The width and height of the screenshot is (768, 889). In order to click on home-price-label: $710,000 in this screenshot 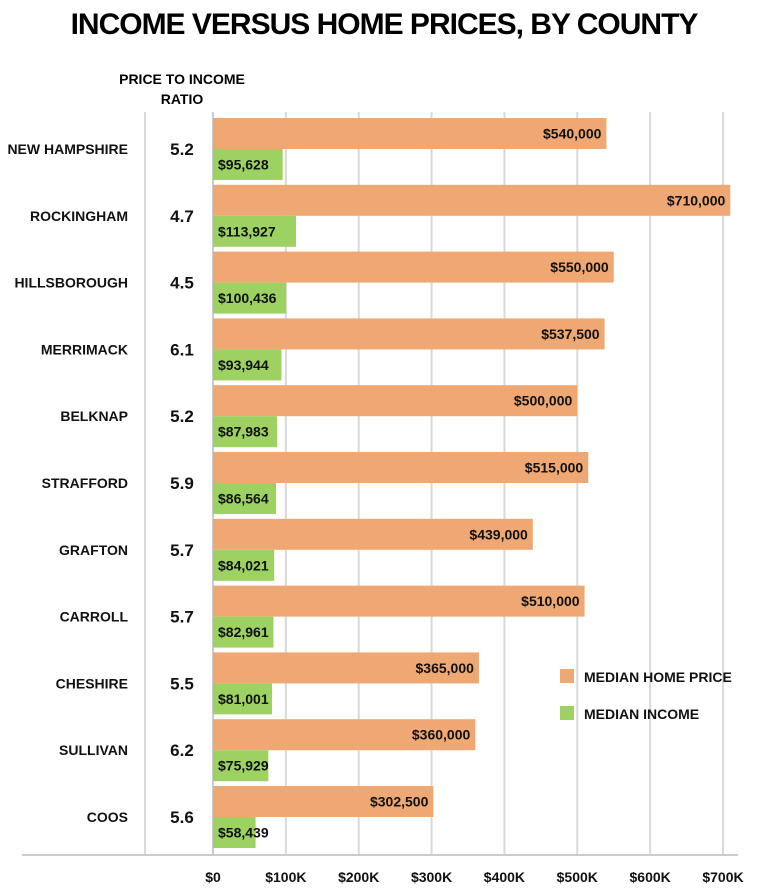, I will do `click(696, 200)`.